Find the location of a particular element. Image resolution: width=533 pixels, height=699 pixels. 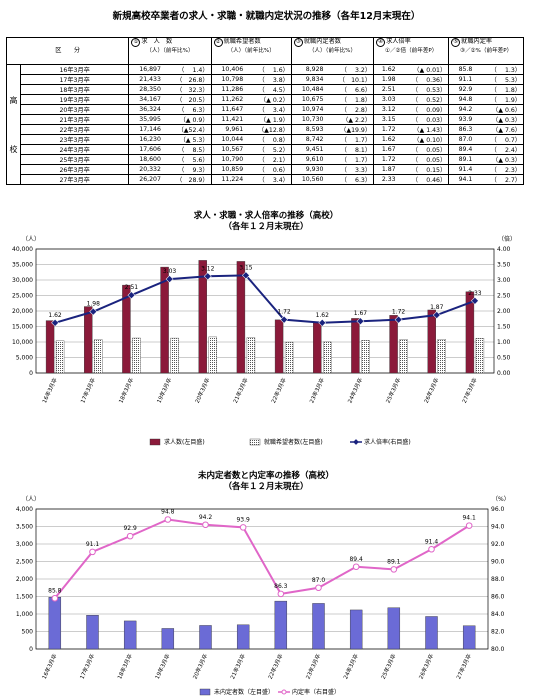

cell-offers: 16,897 is located at coordinates (145, 69).